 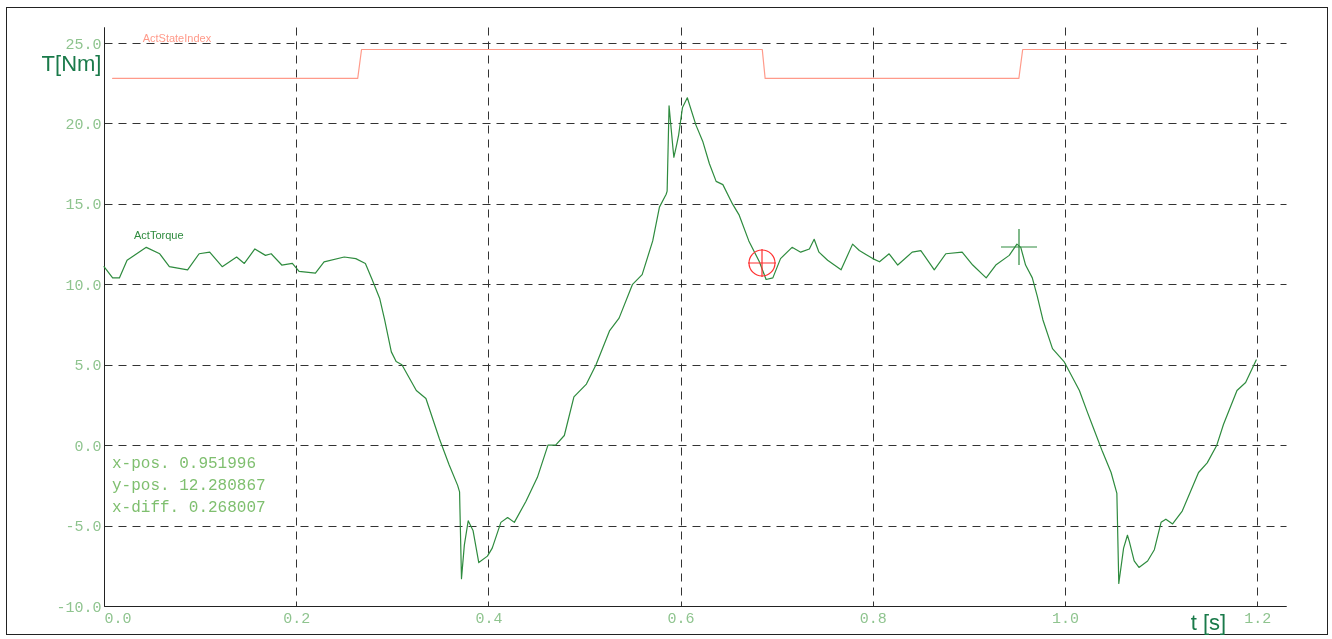 What do you see at coordinates (1258, 619) in the screenshot?
I see `x-tick-label: 1.2` at bounding box center [1258, 619].